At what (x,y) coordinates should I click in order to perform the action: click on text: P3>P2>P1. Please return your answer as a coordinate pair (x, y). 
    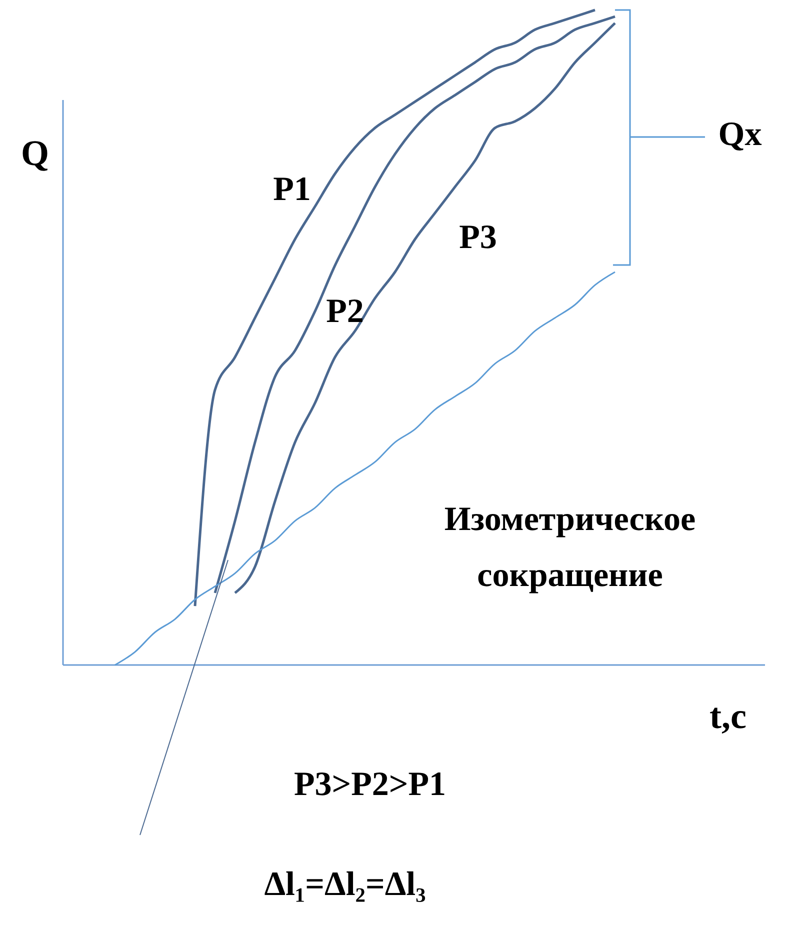
    Looking at the image, I should click on (370, 784).